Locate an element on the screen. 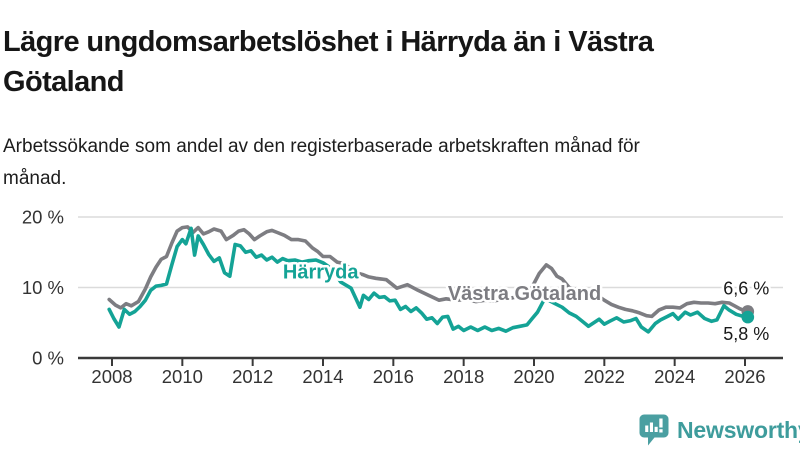 This screenshot has height=450, width=800. x-tick-label: 2016 is located at coordinates (393, 376).